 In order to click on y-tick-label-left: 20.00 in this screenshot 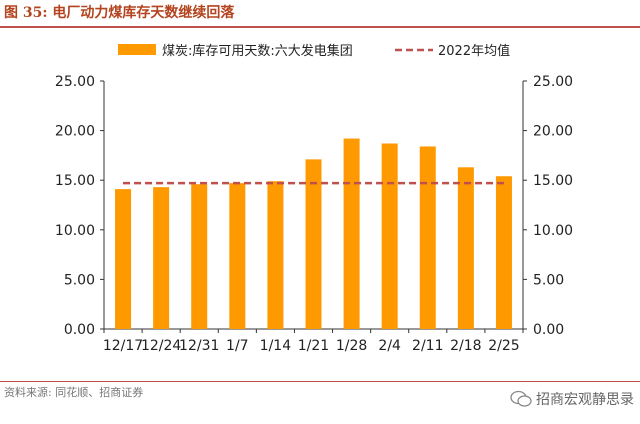, I will do `click(75, 132)`.